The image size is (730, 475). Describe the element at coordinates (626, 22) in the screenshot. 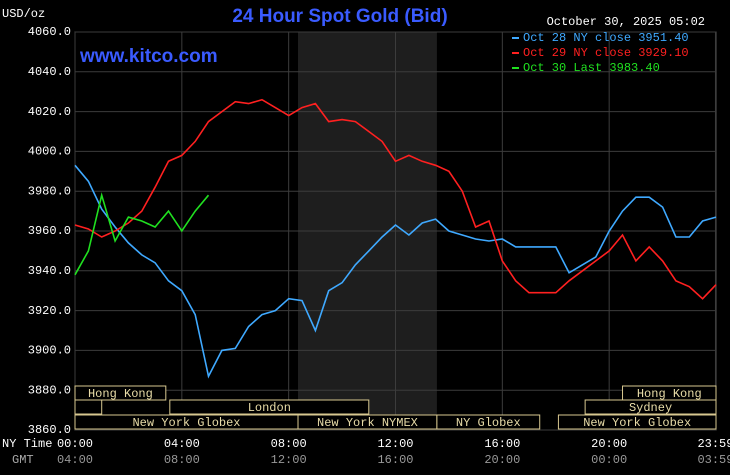

I see `timestamp: October 30, 2025 05:02` at that location.